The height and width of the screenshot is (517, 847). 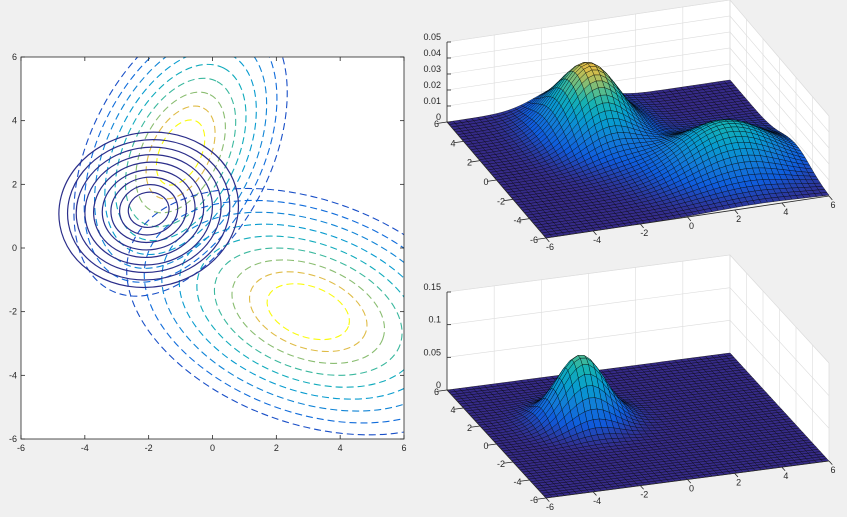 What do you see at coordinates (403, 448) in the screenshot?
I see `contour-xtick-label: 6` at bounding box center [403, 448].